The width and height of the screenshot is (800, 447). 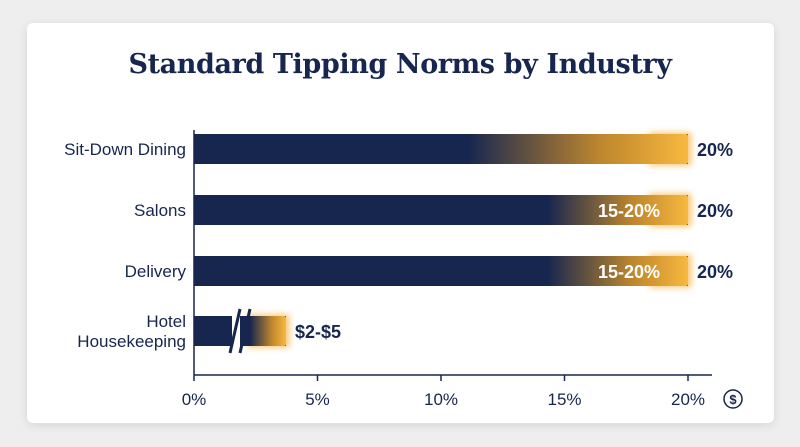 I want to click on category-label: Sit-Down Dining, so click(x=125, y=149).